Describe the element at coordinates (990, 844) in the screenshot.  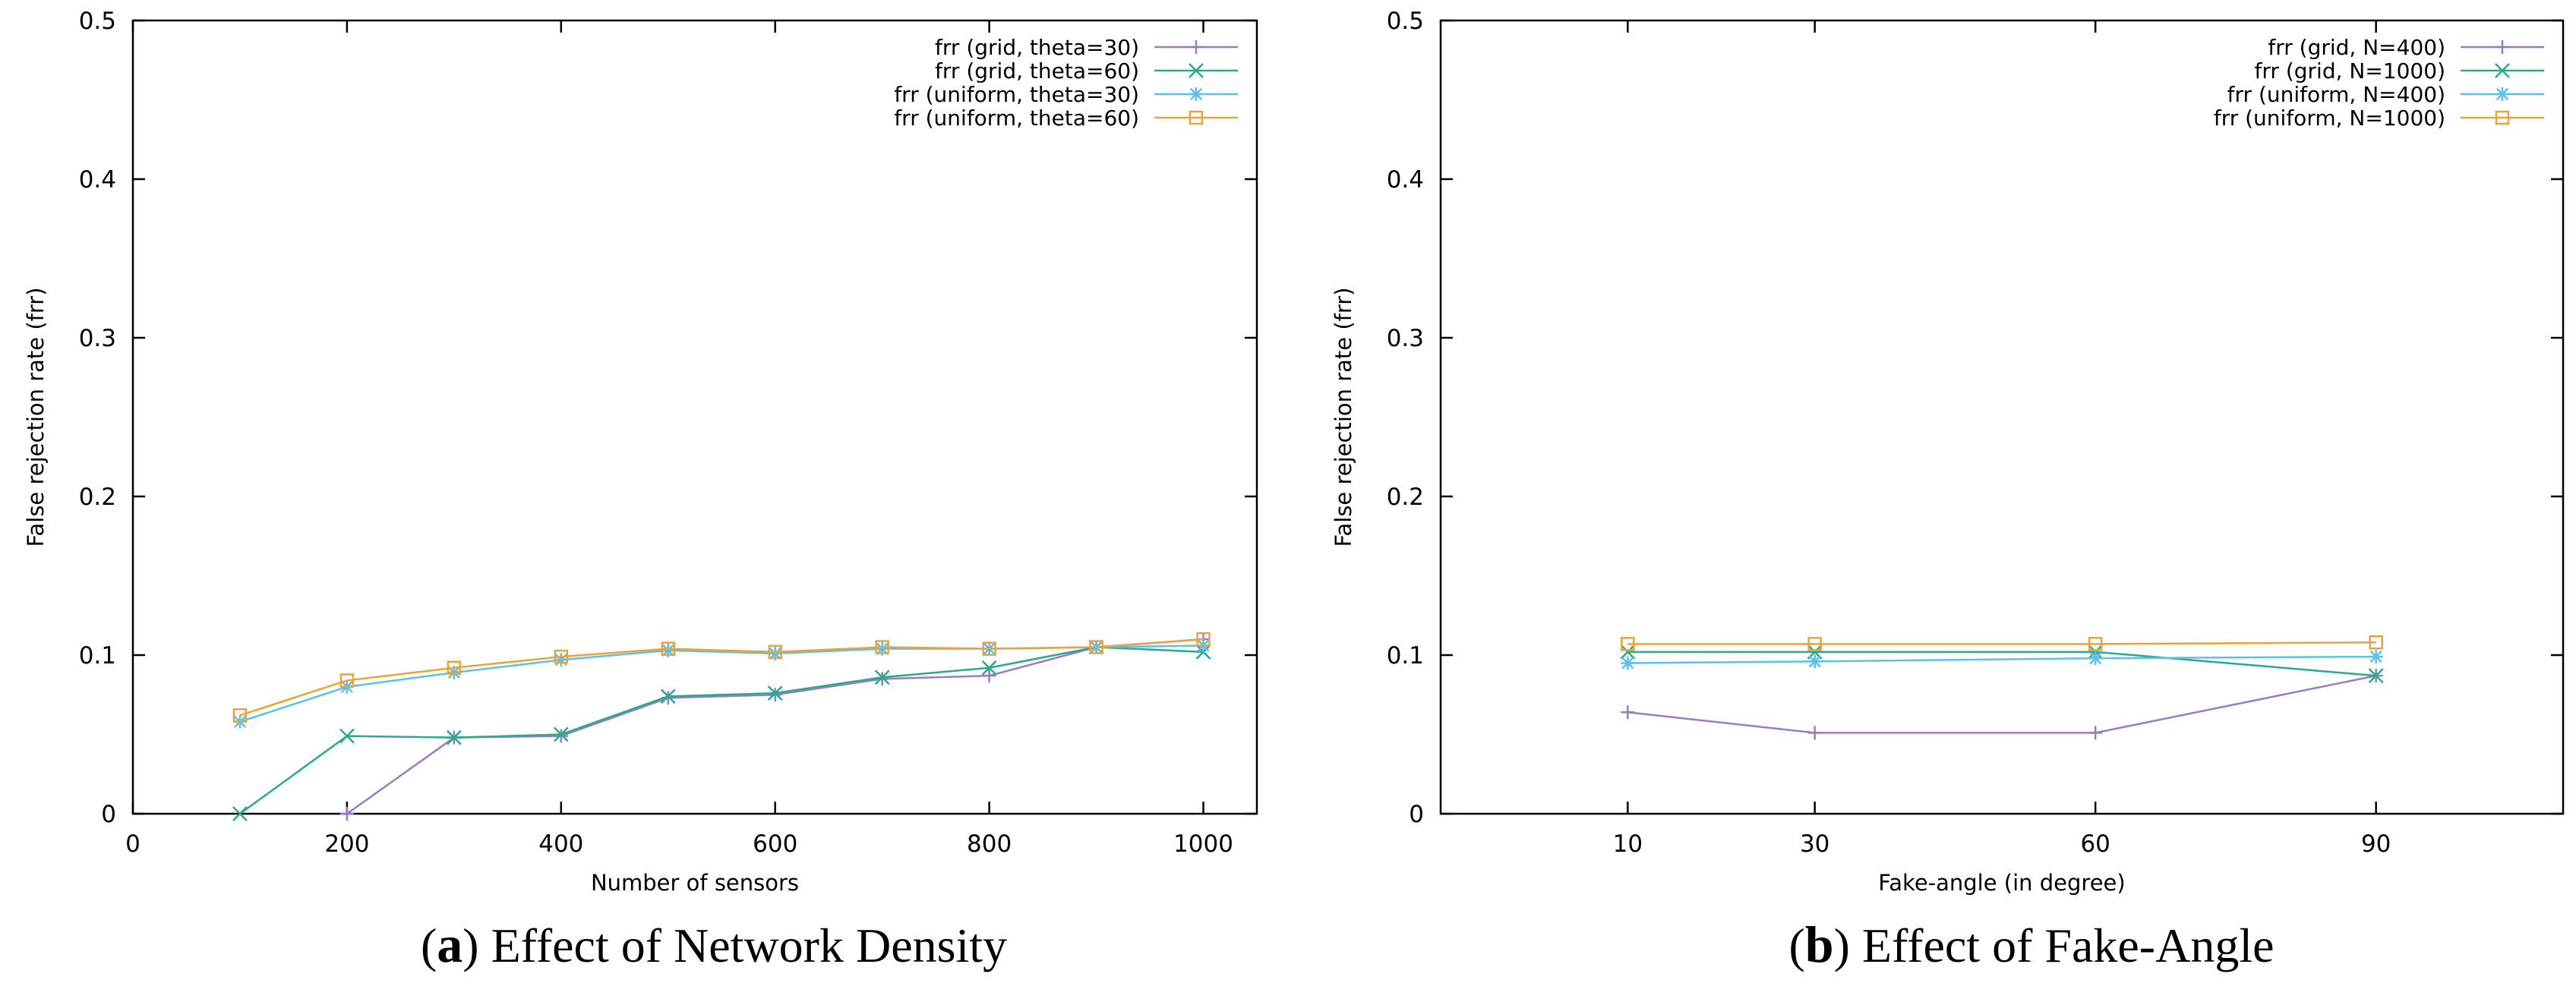
I see `x-tick-label: 800` at that location.